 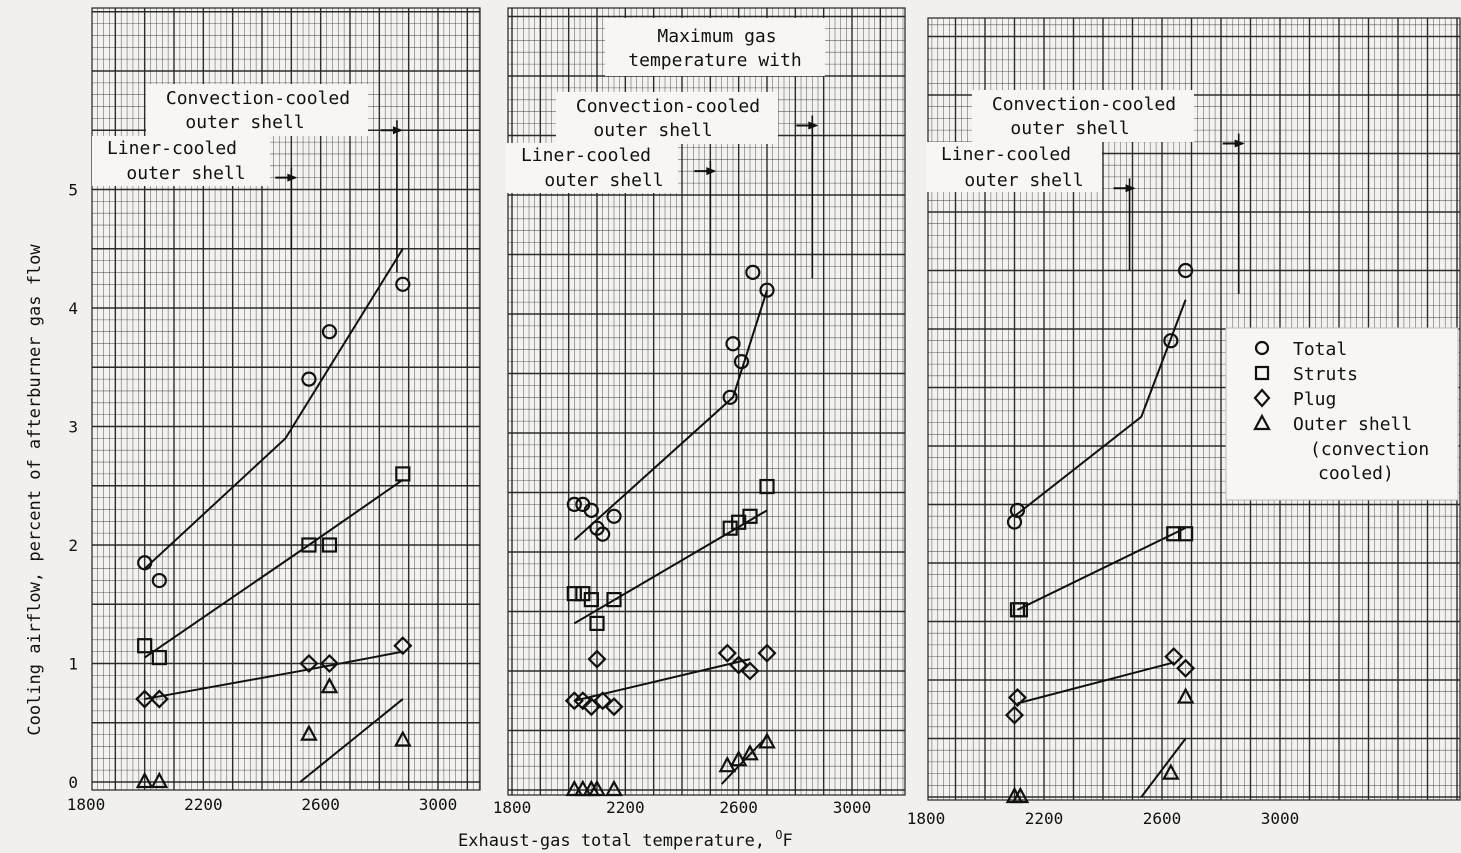 What do you see at coordinates (668, 106) in the screenshot?
I see `panel2-convection-label-line1: Convection-cooled` at bounding box center [668, 106].